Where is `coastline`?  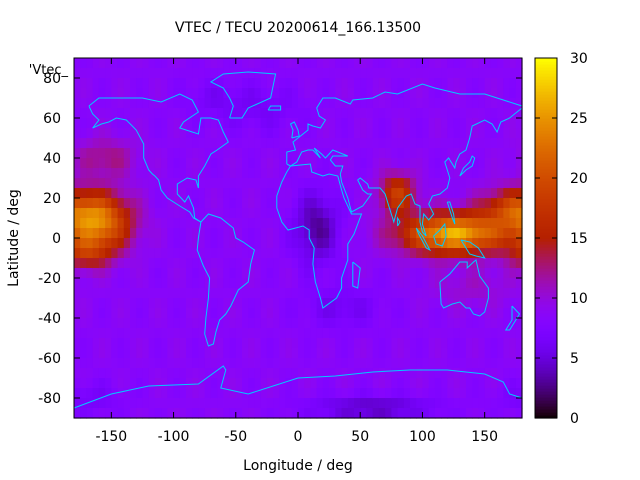
coastline is located at coordinates (451, 213).